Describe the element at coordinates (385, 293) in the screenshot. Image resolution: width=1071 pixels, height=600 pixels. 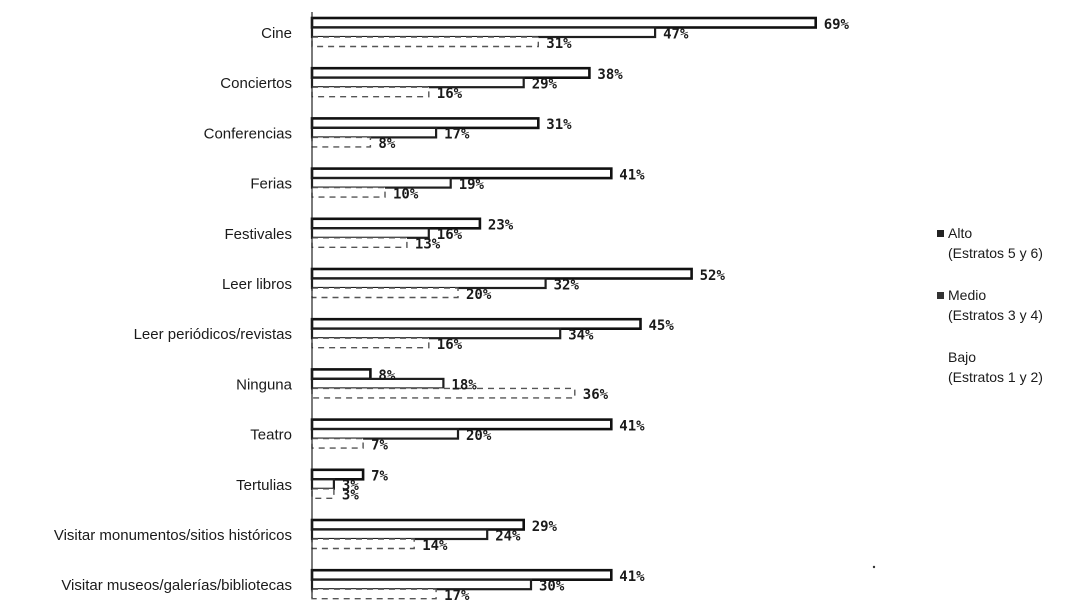
I see `bar-leer-libros-bajo` at that location.